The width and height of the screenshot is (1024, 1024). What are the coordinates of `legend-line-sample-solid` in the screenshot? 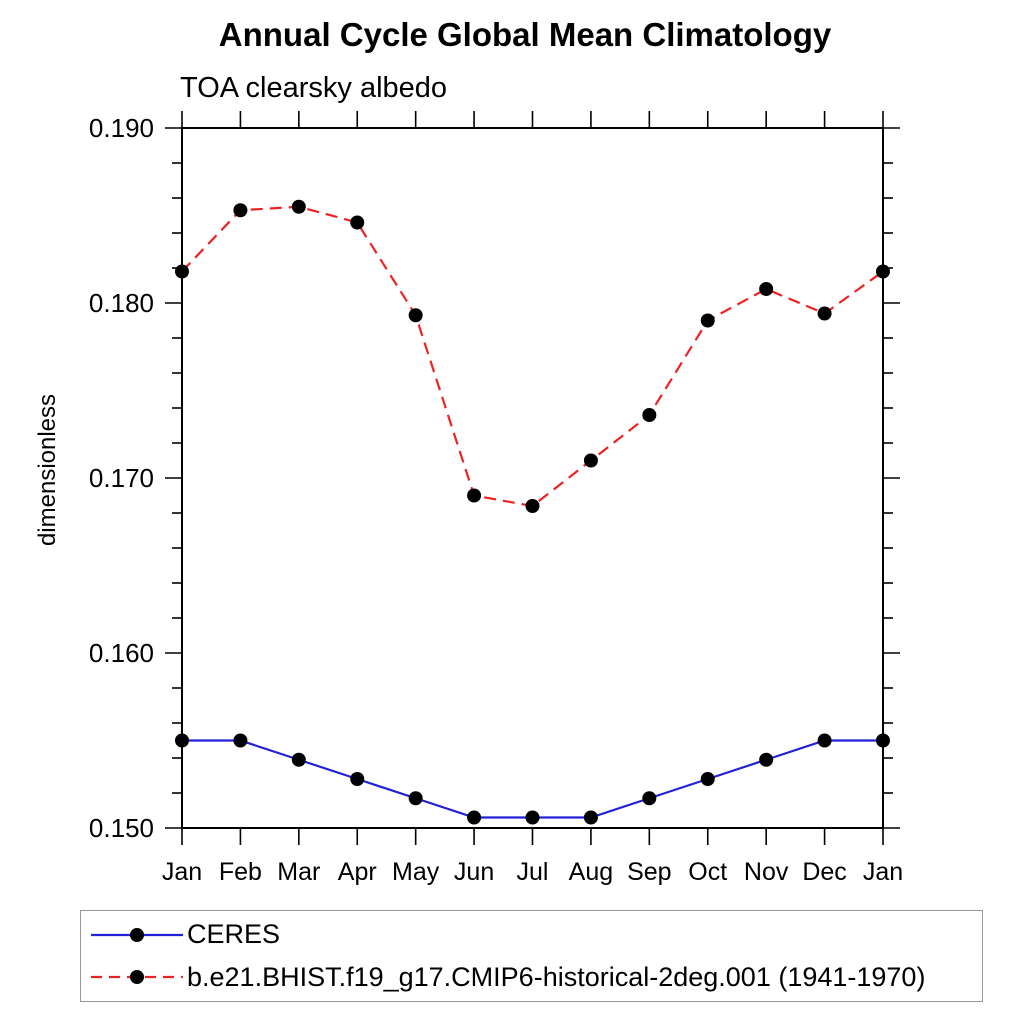 It's located at (137, 934).